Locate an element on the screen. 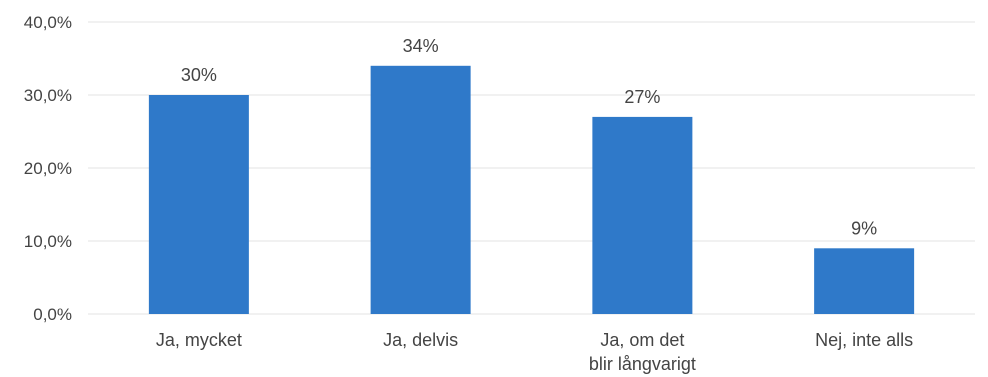 This screenshot has height=377, width=988. category-label: Ja, delvis is located at coordinates (420, 340).